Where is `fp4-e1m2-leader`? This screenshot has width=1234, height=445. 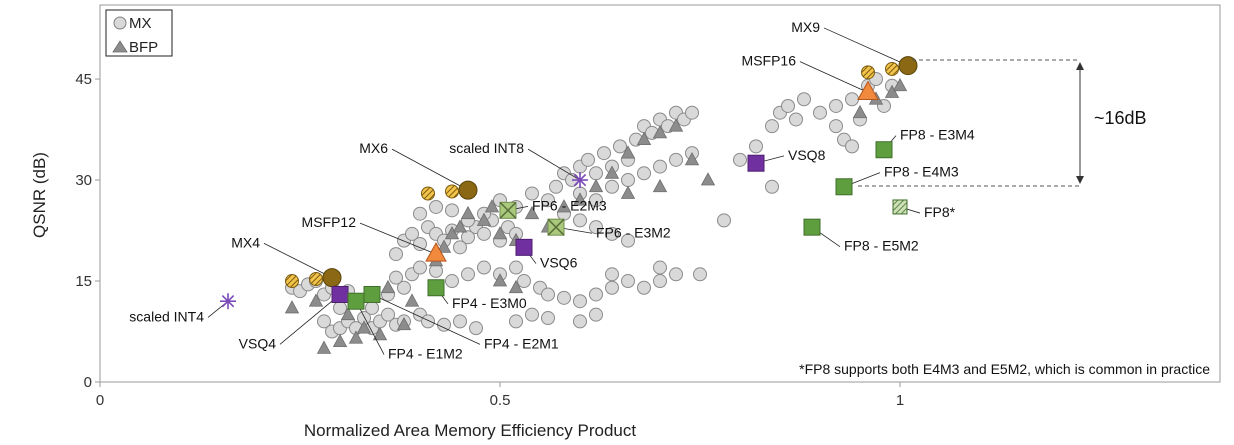 fp4-e1m2-leader is located at coordinates (370, 328).